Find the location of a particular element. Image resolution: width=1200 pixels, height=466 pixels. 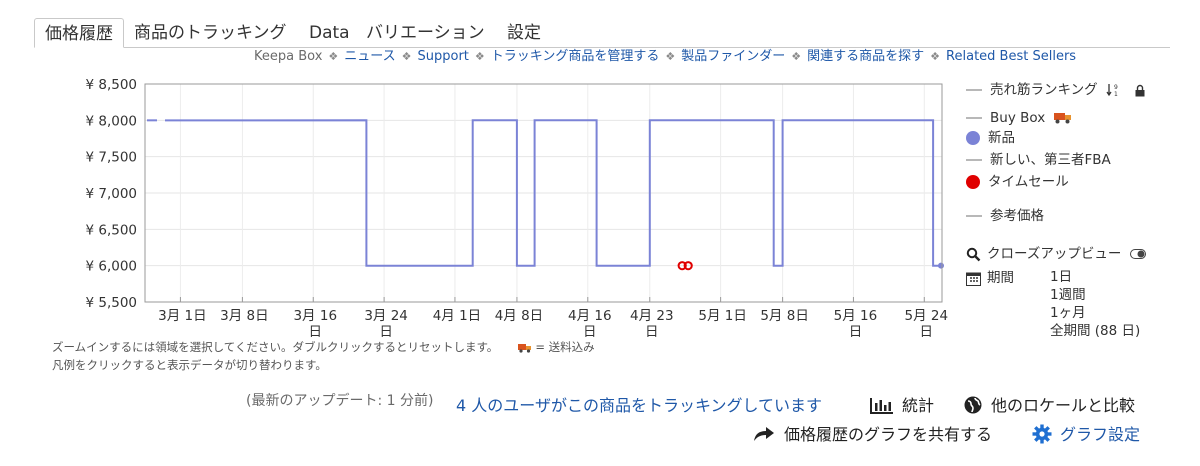

keepa-box-link: Keepa Box is located at coordinates (288, 56).